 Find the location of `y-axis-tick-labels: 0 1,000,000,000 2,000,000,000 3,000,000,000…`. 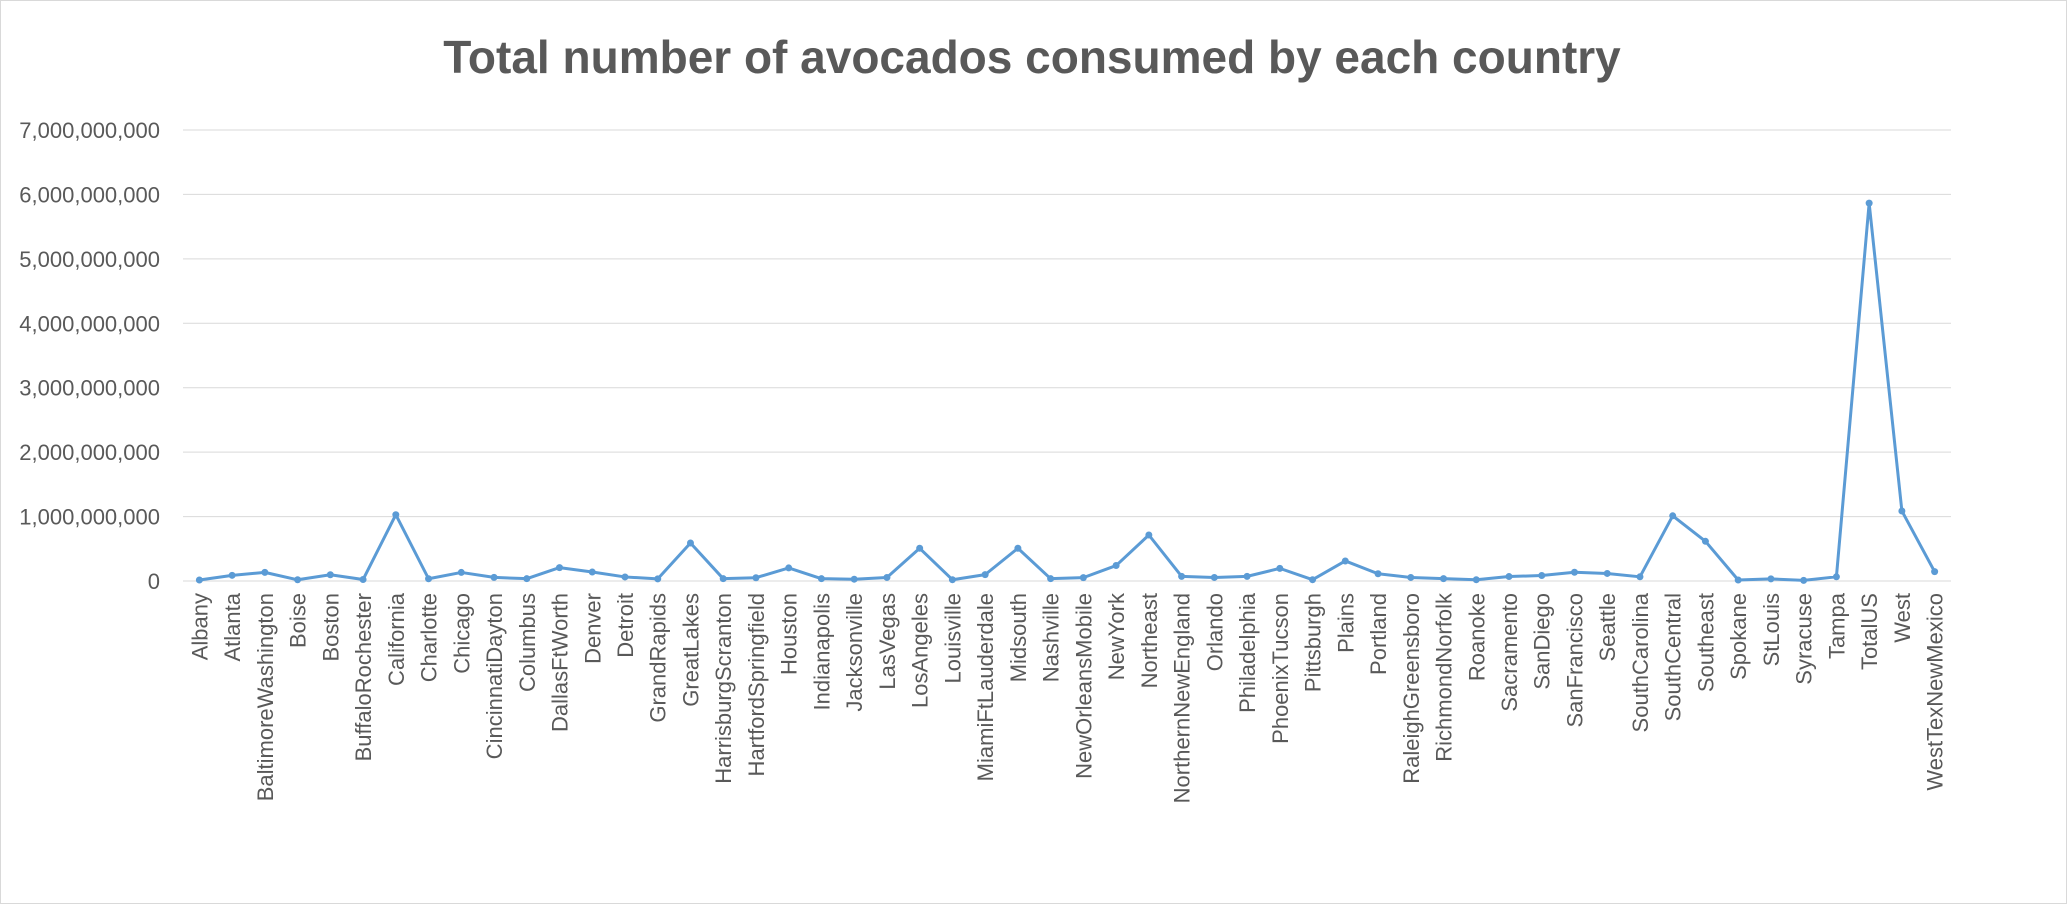

y-axis-tick-labels: 0 1,000,000,000 2,000,000,000 3,000,000,000… is located at coordinates (89, 356).